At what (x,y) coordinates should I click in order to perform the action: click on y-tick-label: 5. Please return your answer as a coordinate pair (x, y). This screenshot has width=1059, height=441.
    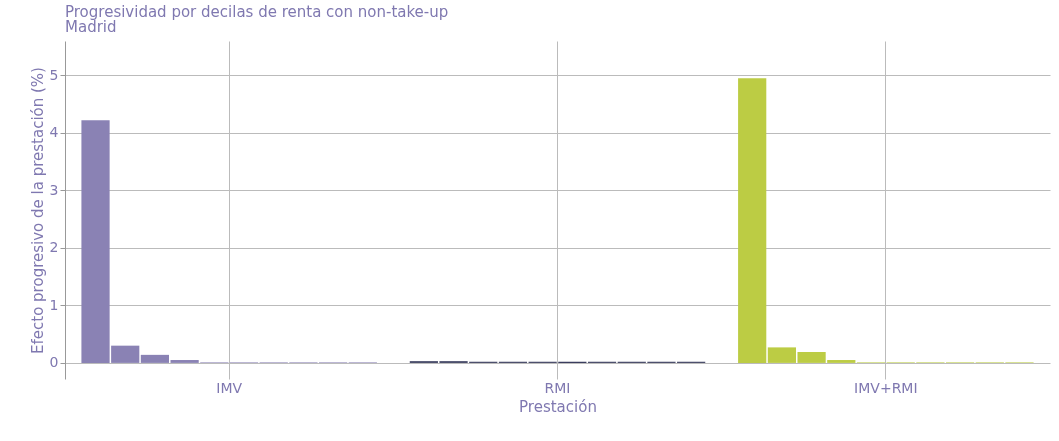
    Looking at the image, I should click on (54, 74).